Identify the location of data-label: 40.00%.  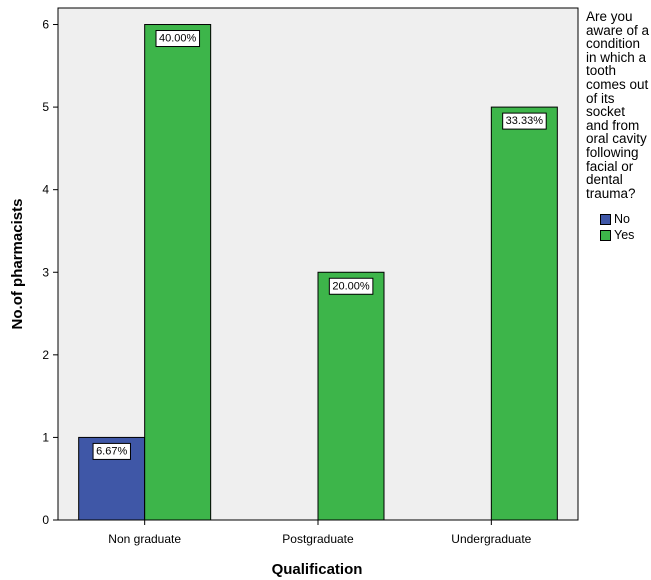
(178, 39).